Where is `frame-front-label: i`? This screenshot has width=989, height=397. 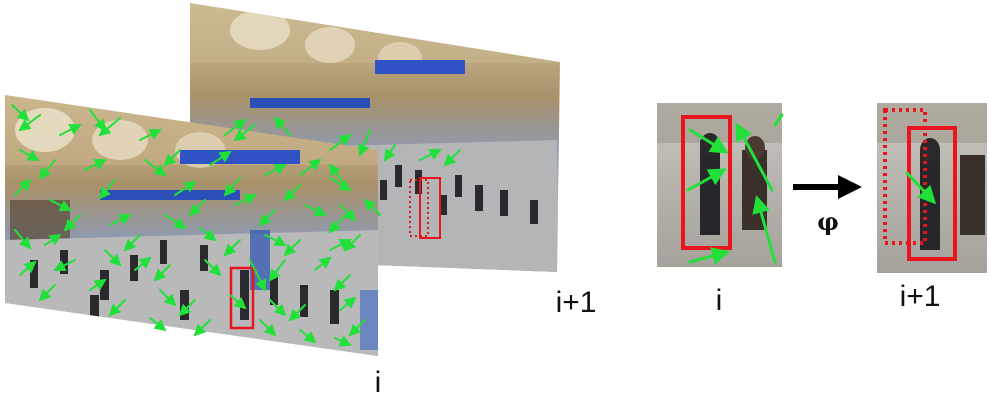
frame-front-label: i is located at coordinates (378, 381).